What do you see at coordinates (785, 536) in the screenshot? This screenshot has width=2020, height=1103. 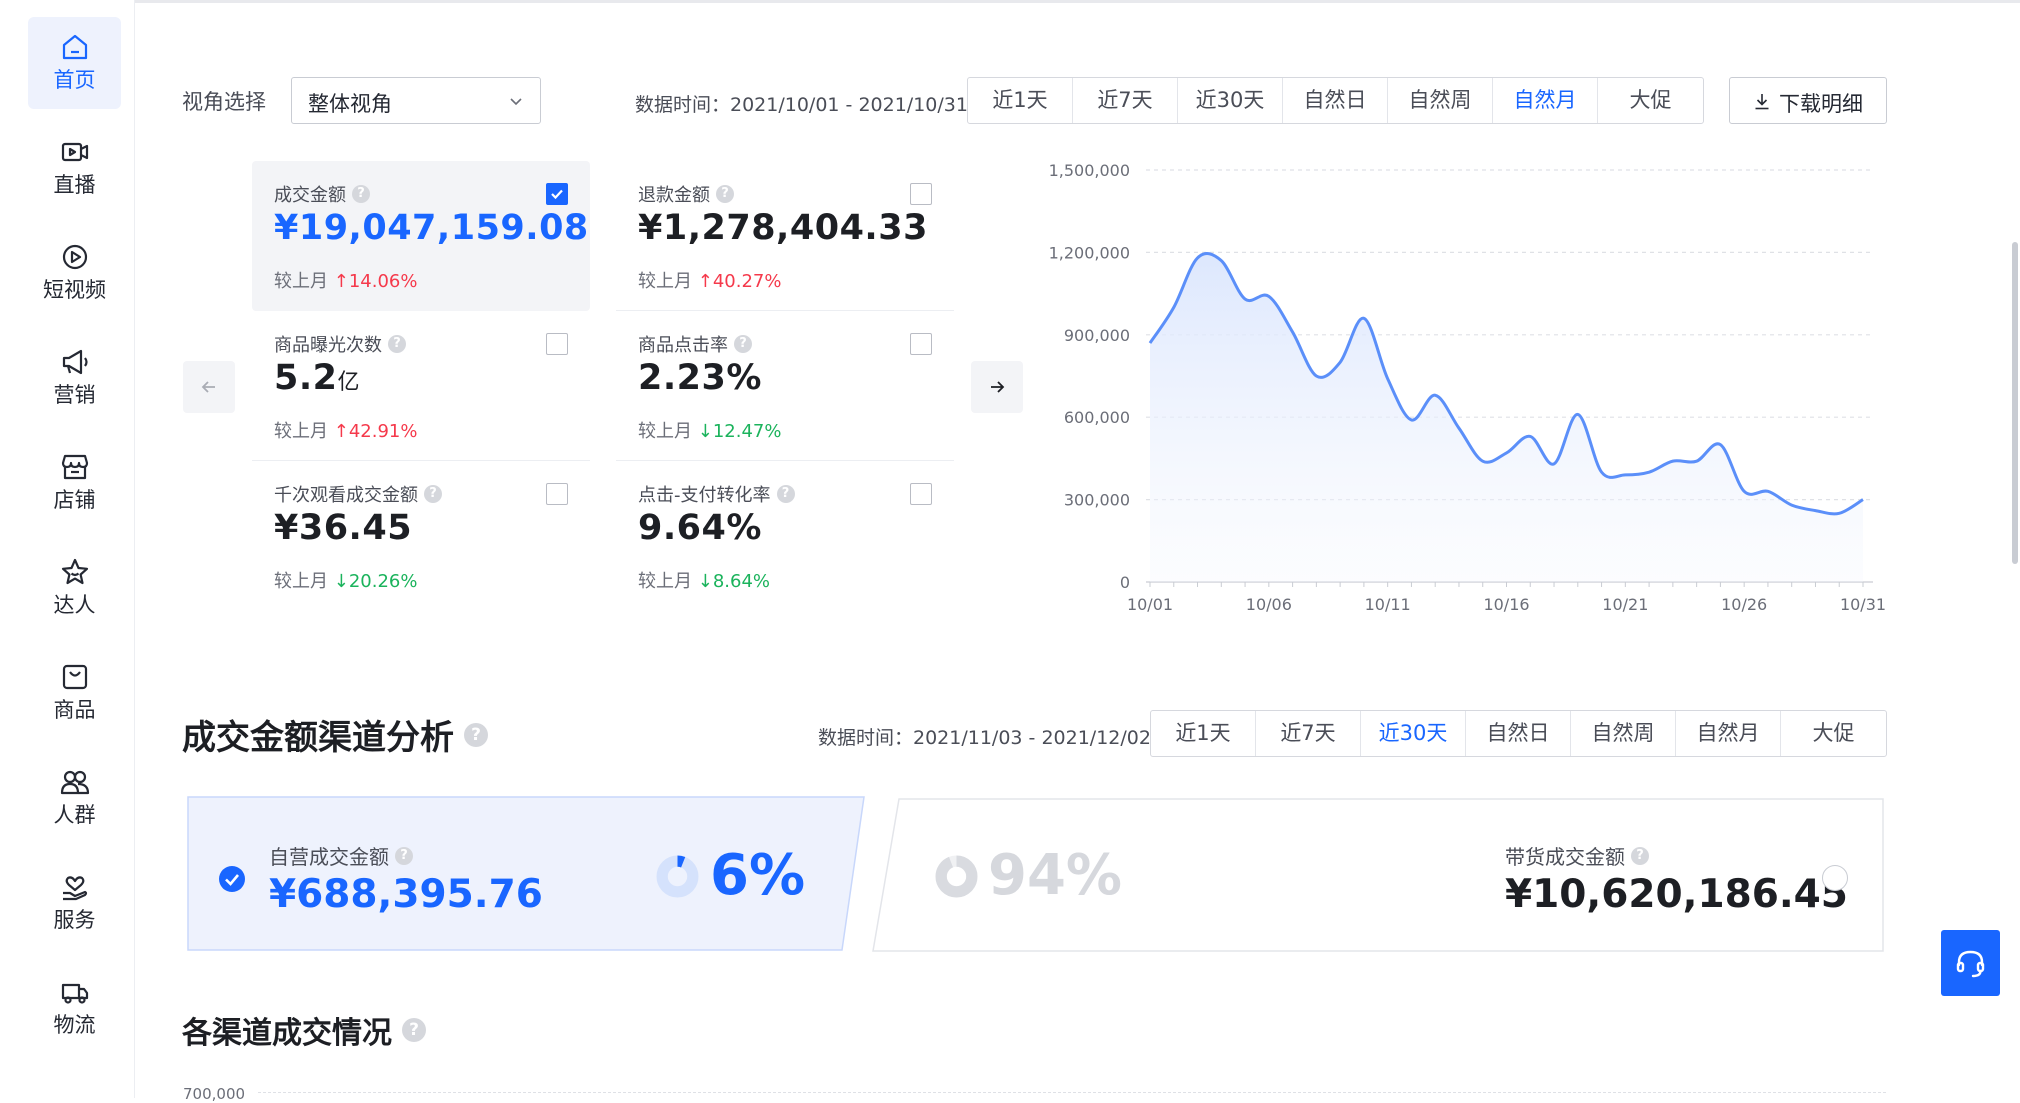 I see `metric-card: 点击-支付转化率?9.64%较上月 ↓8.64%` at bounding box center [785, 536].